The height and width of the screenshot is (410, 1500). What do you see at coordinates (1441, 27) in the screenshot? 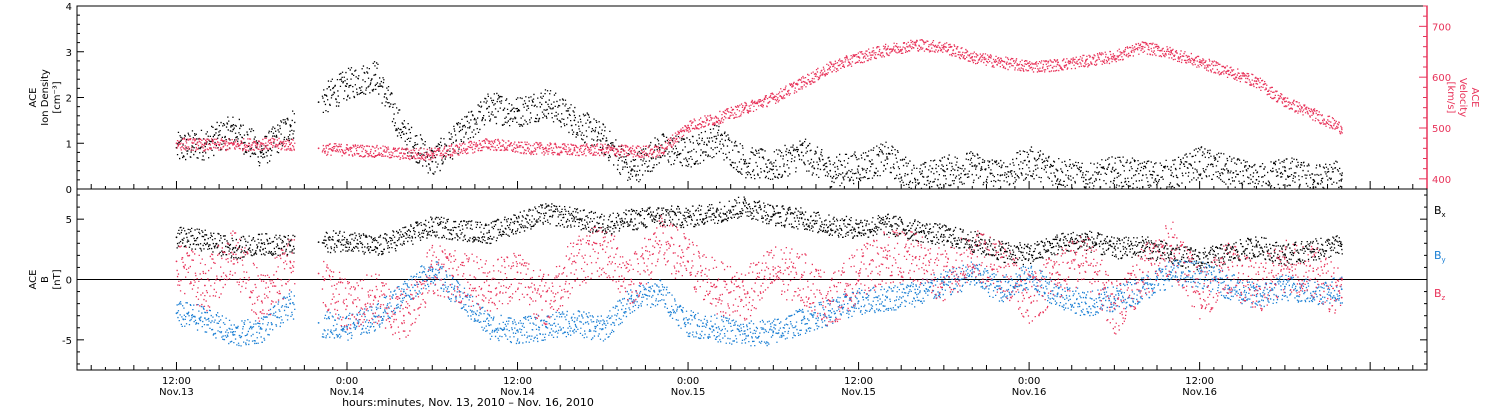
I see `top-right-tick-label: 700` at bounding box center [1441, 27].